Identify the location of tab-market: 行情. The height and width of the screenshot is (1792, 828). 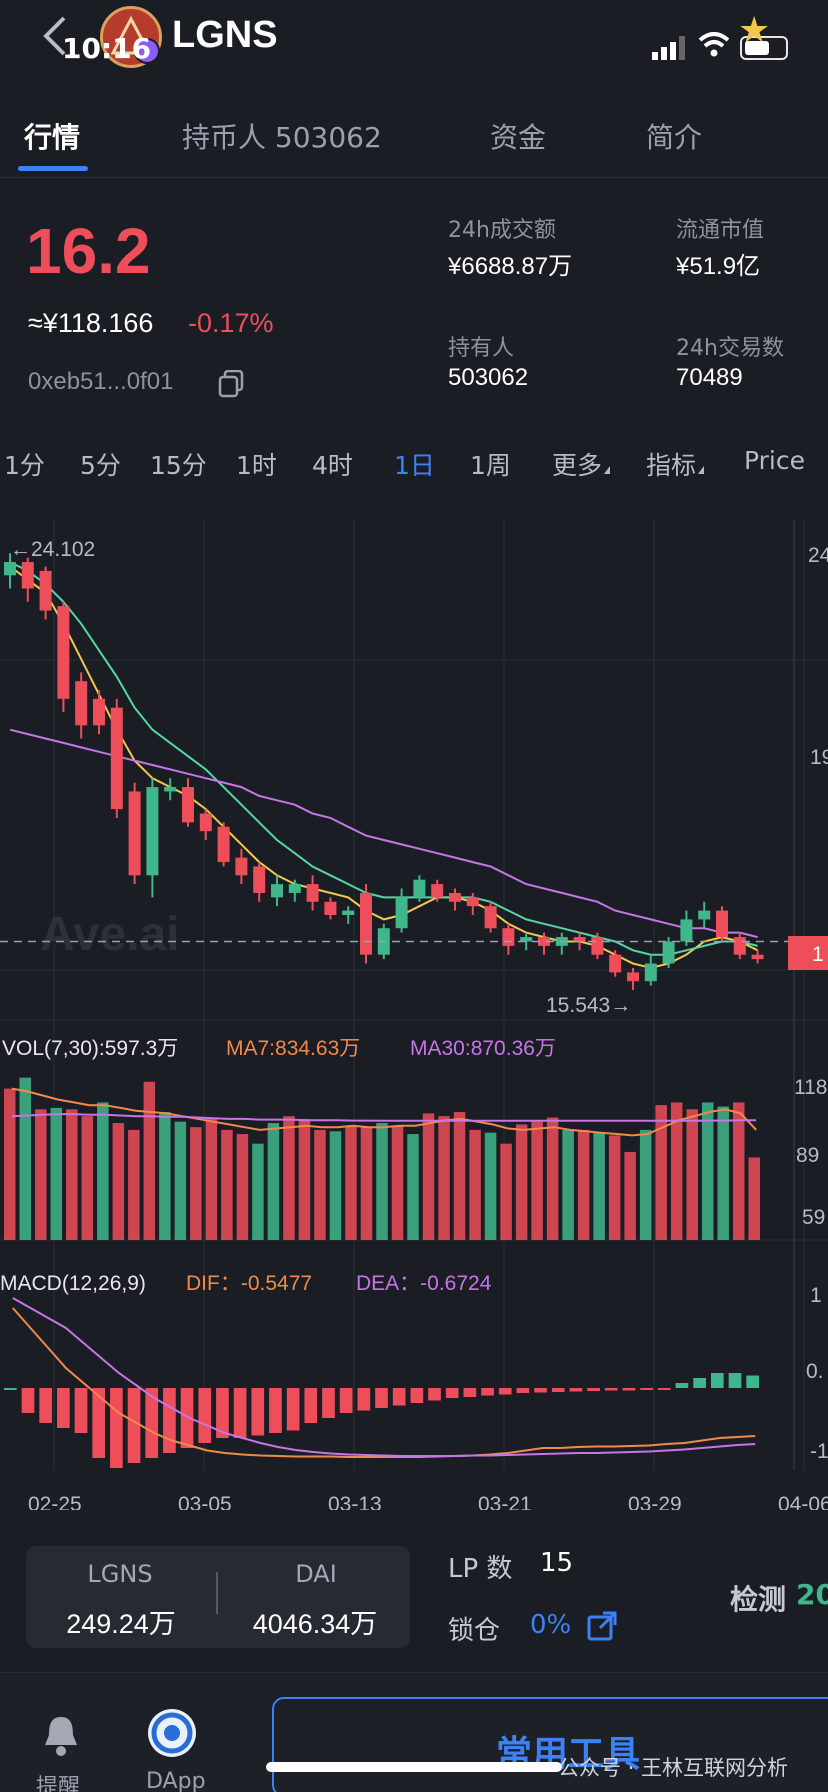
(52, 137).